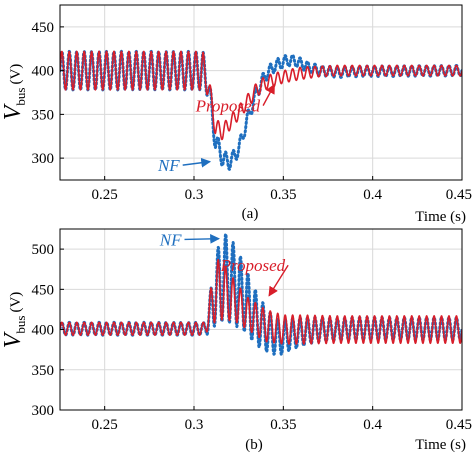 This screenshot has width=474, height=457. Describe the element at coordinates (228, 106) in the screenshot. I see `chart-a-annotation-proposed: Proposed` at that location.